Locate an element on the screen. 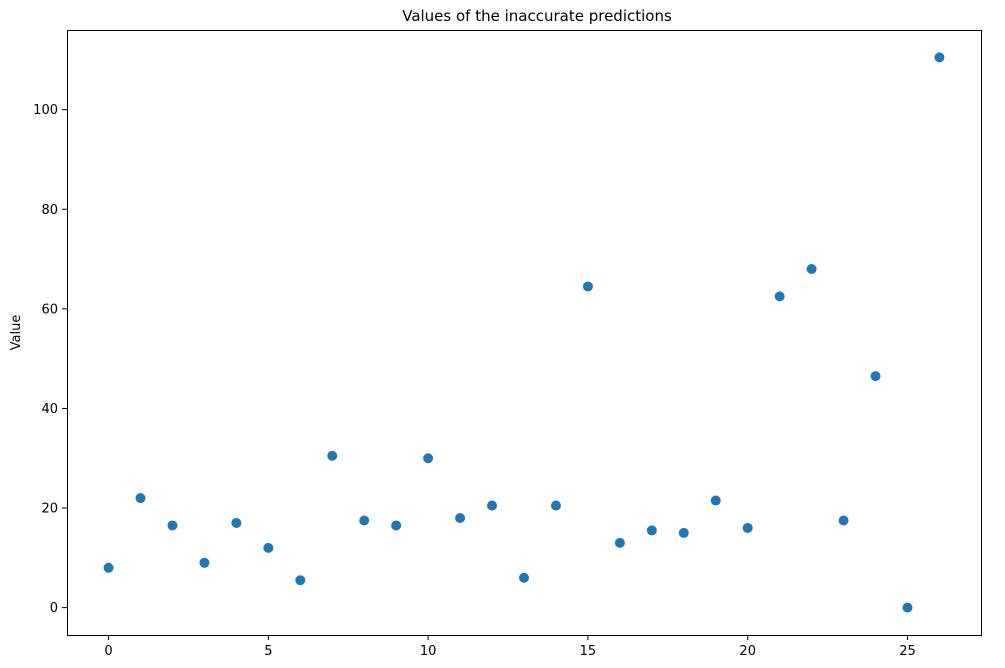 This screenshot has width=1005, height=668. x-tick-label: 20 is located at coordinates (747, 651).